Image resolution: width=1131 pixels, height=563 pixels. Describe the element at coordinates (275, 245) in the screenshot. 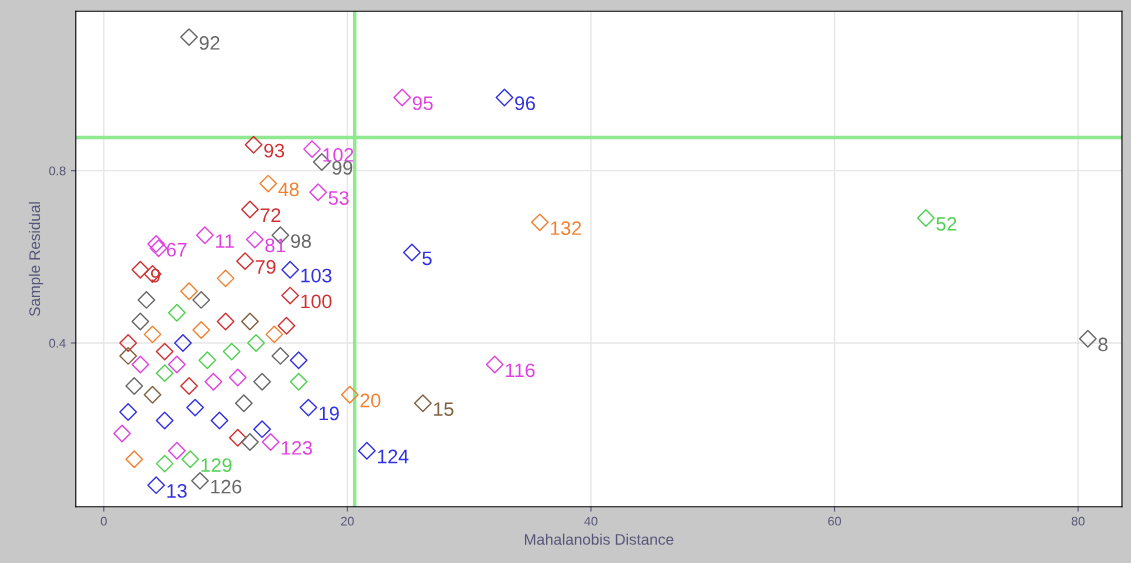

I see `annotation: 81` at that location.